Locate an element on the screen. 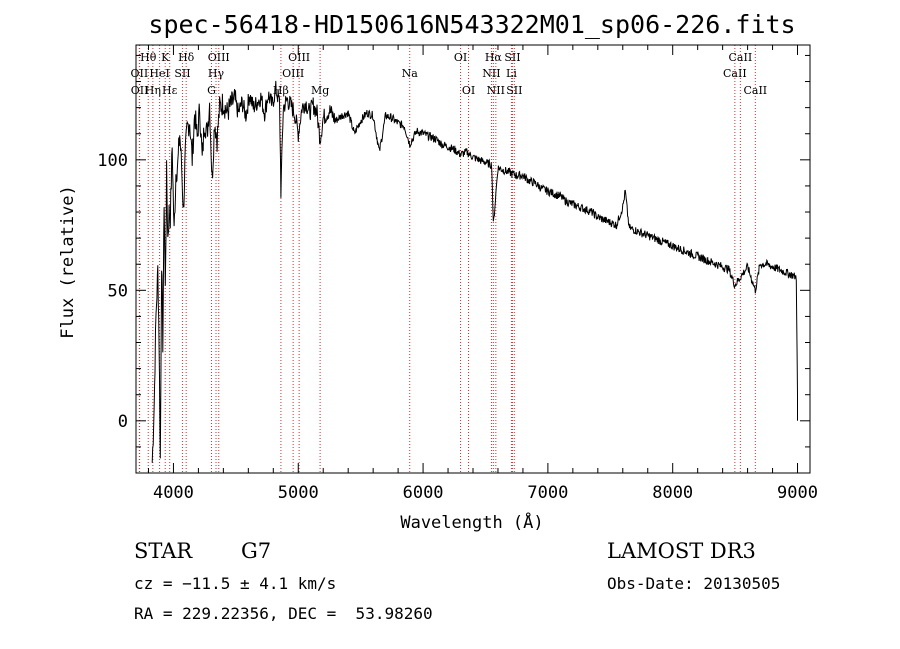 The image size is (900, 649). line-marker-label-23: Li is located at coordinates (511, 73).